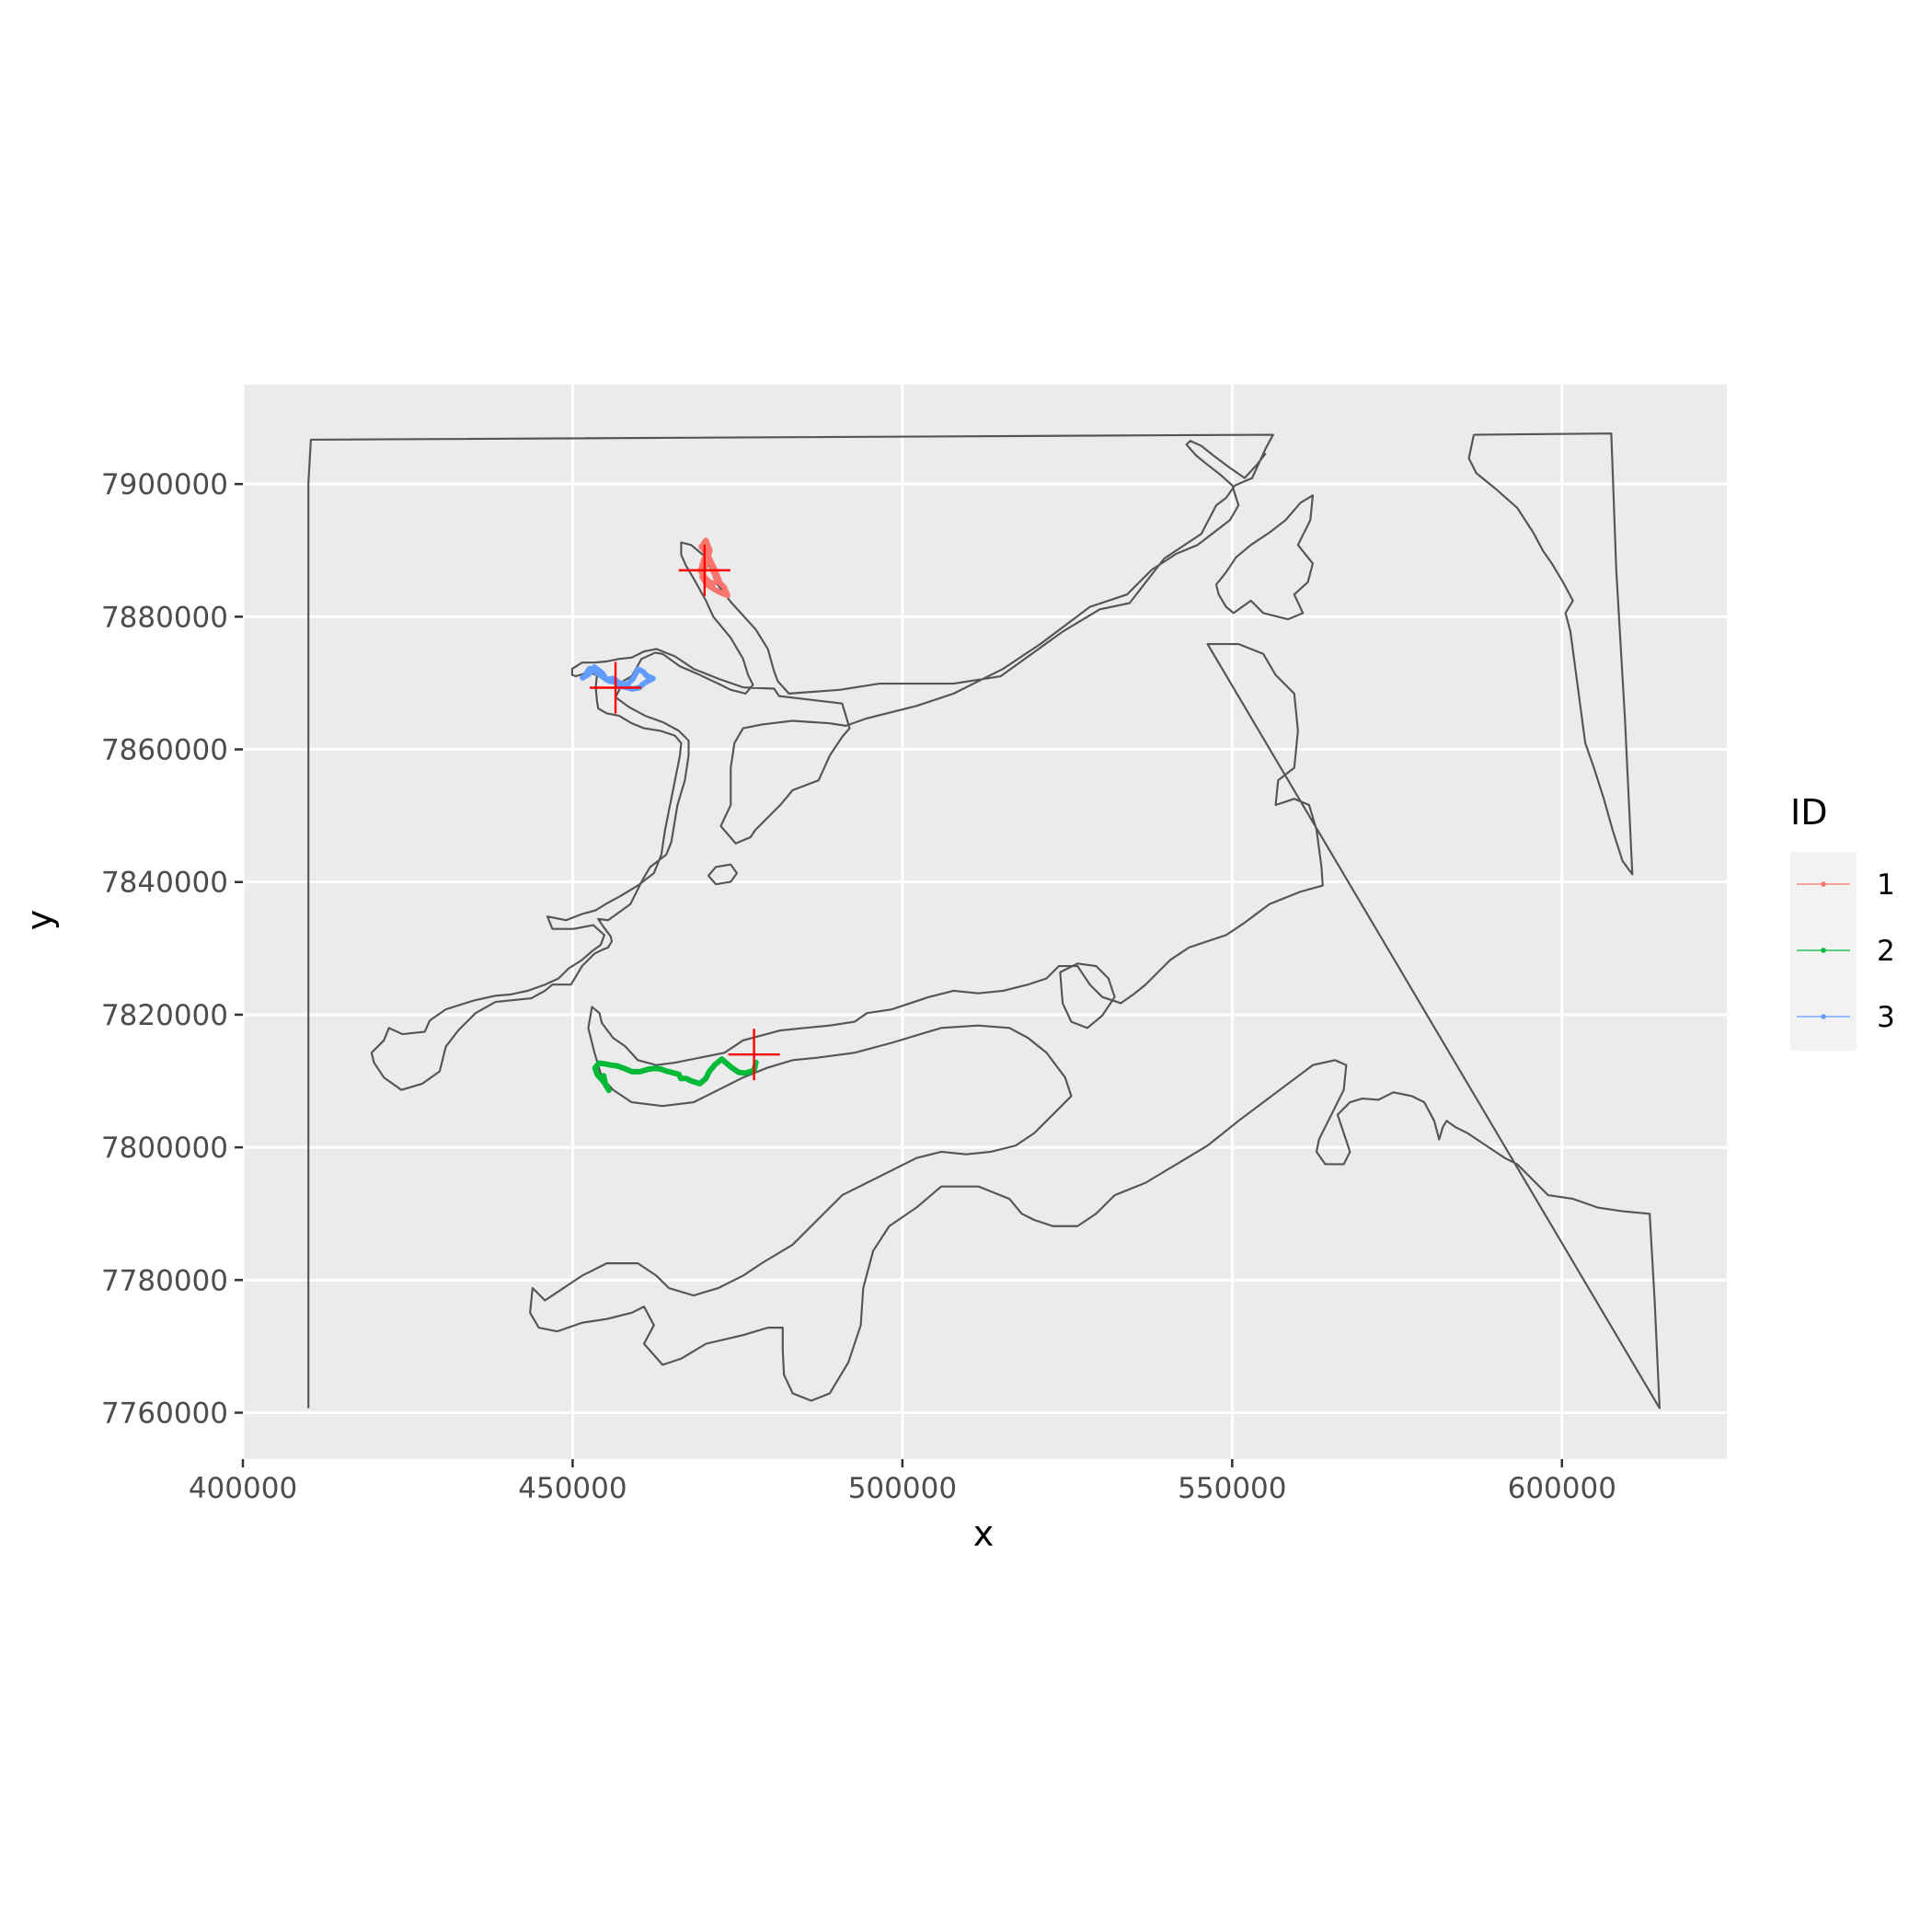 The image size is (1932, 1932). I want to click on legend-label-1: 1, so click(1886, 885).